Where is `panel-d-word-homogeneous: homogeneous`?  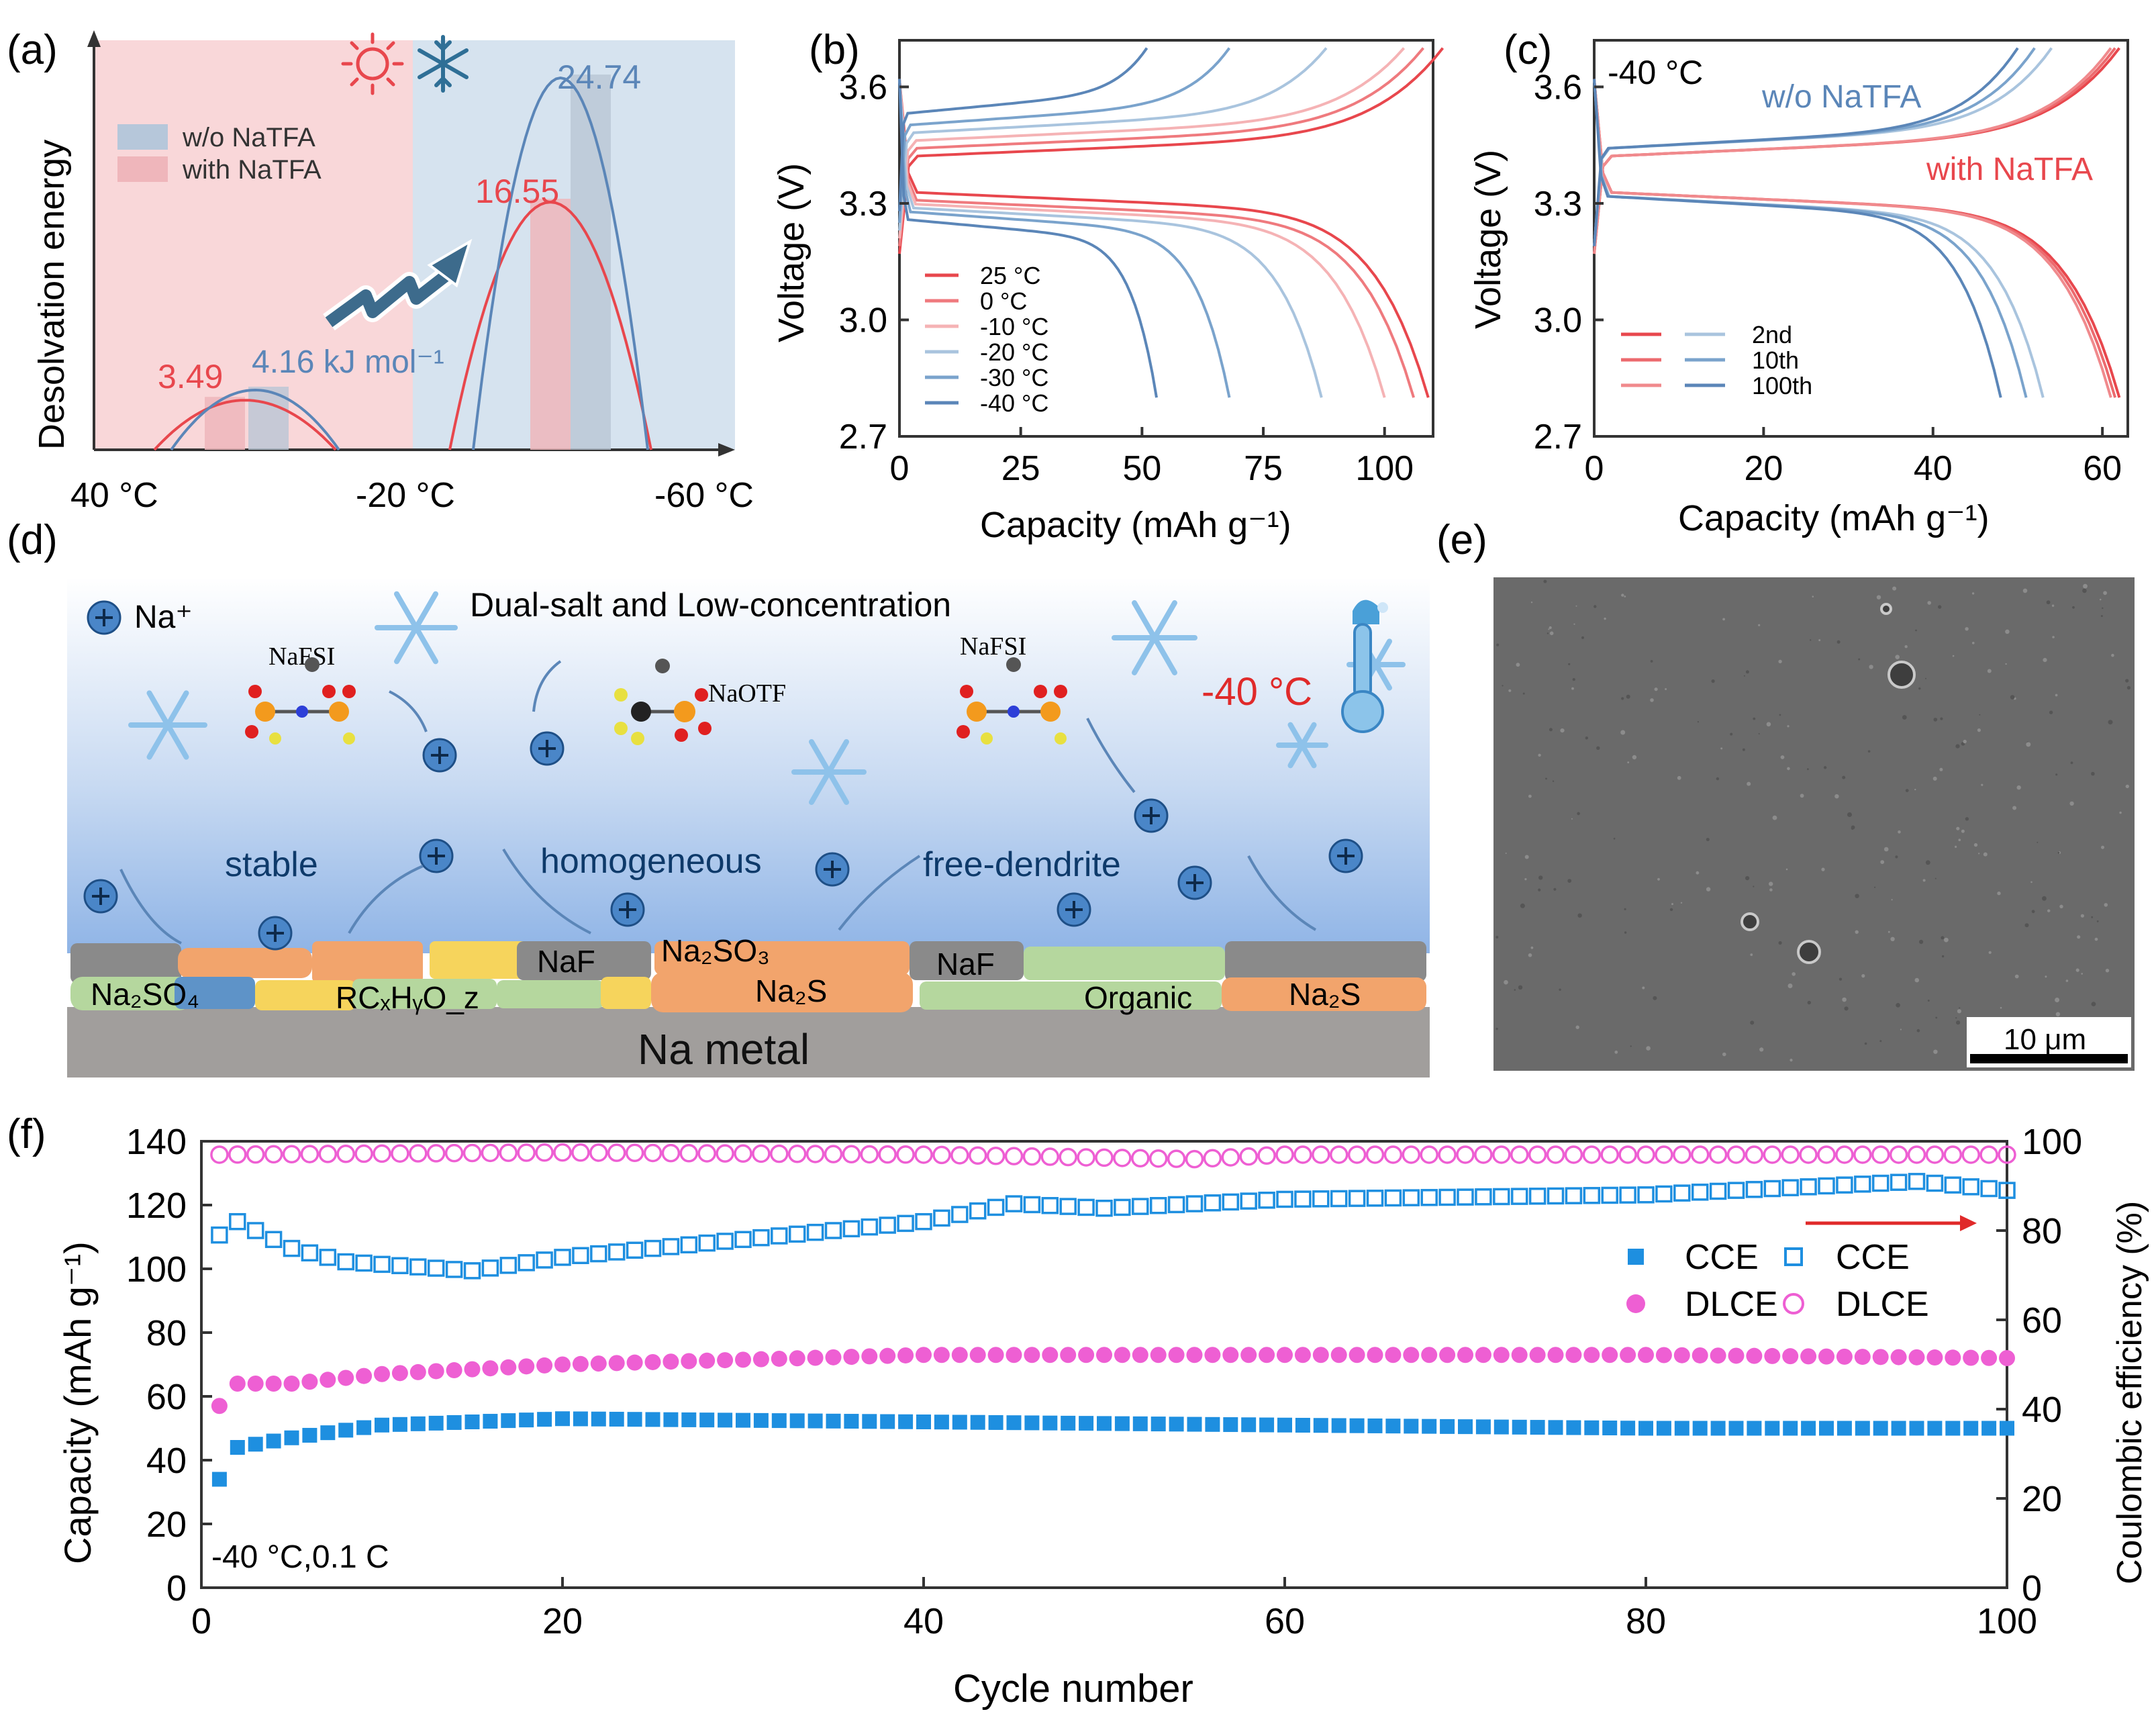 panel-d-word-homogeneous: homogeneous is located at coordinates (651, 861).